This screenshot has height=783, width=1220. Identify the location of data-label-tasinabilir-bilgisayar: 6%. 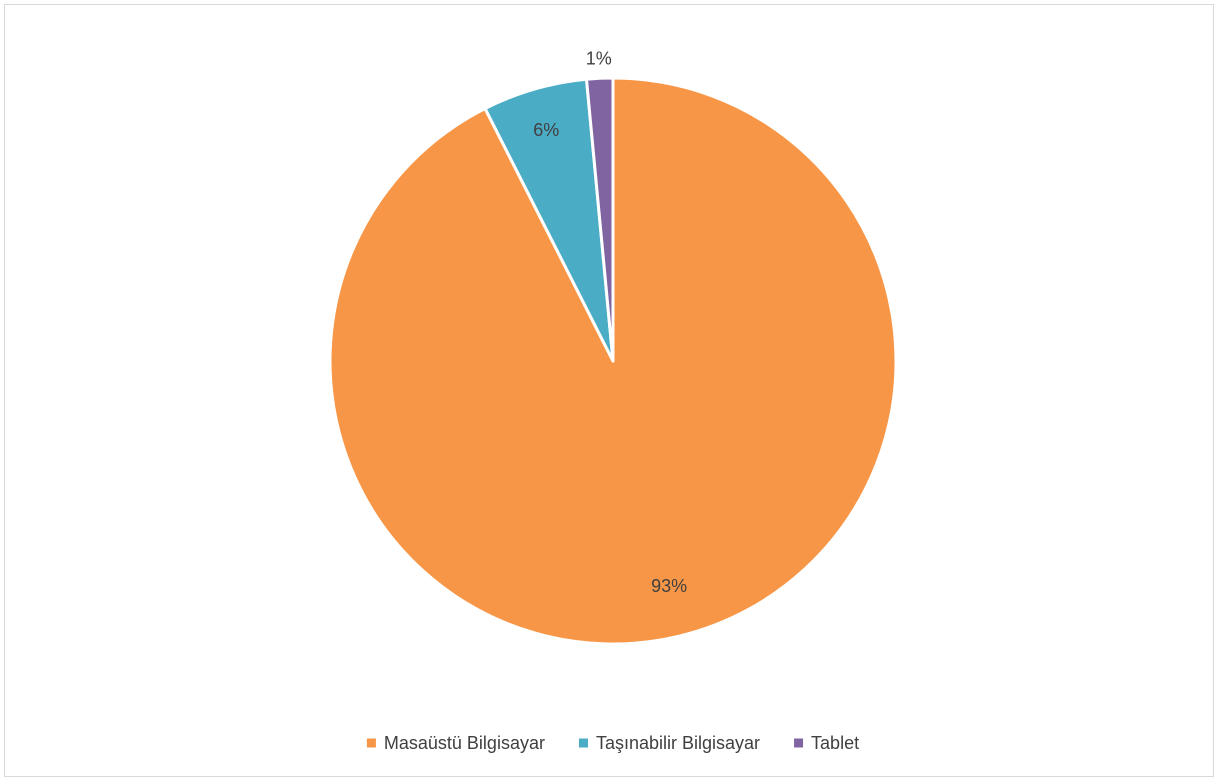
(546, 130).